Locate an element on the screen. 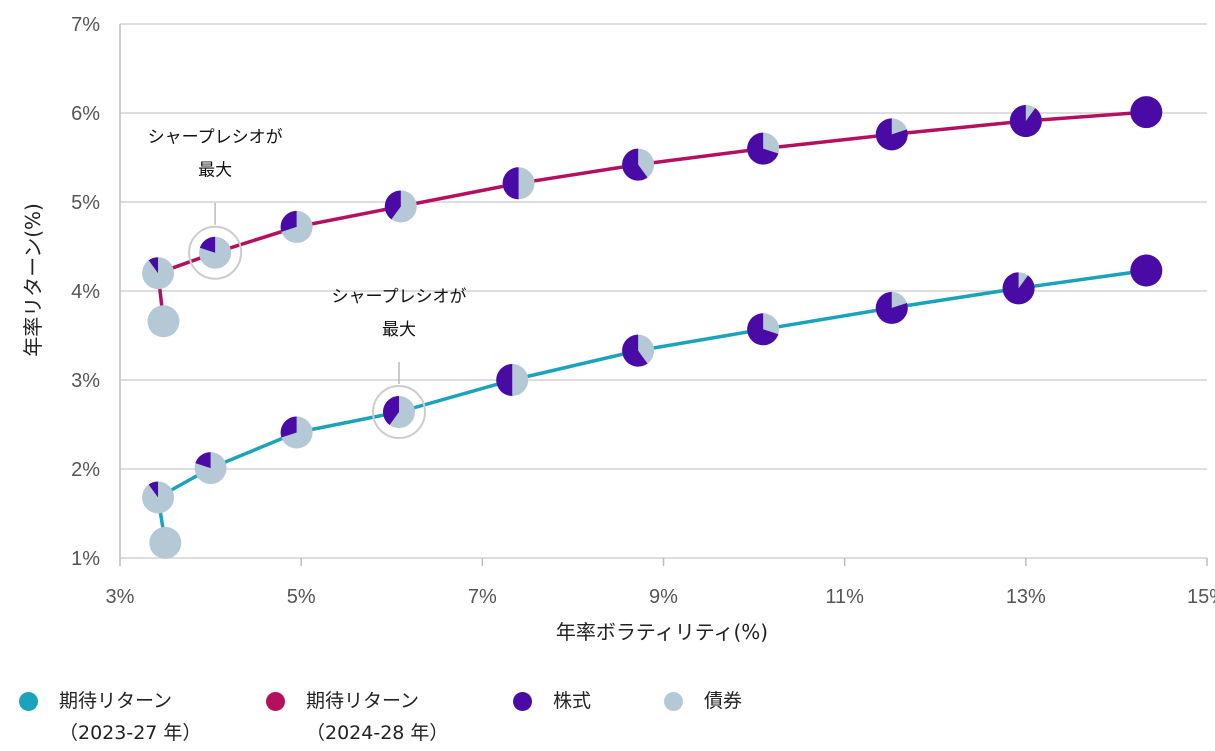  y-tick-label: 1% is located at coordinates (85, 559).